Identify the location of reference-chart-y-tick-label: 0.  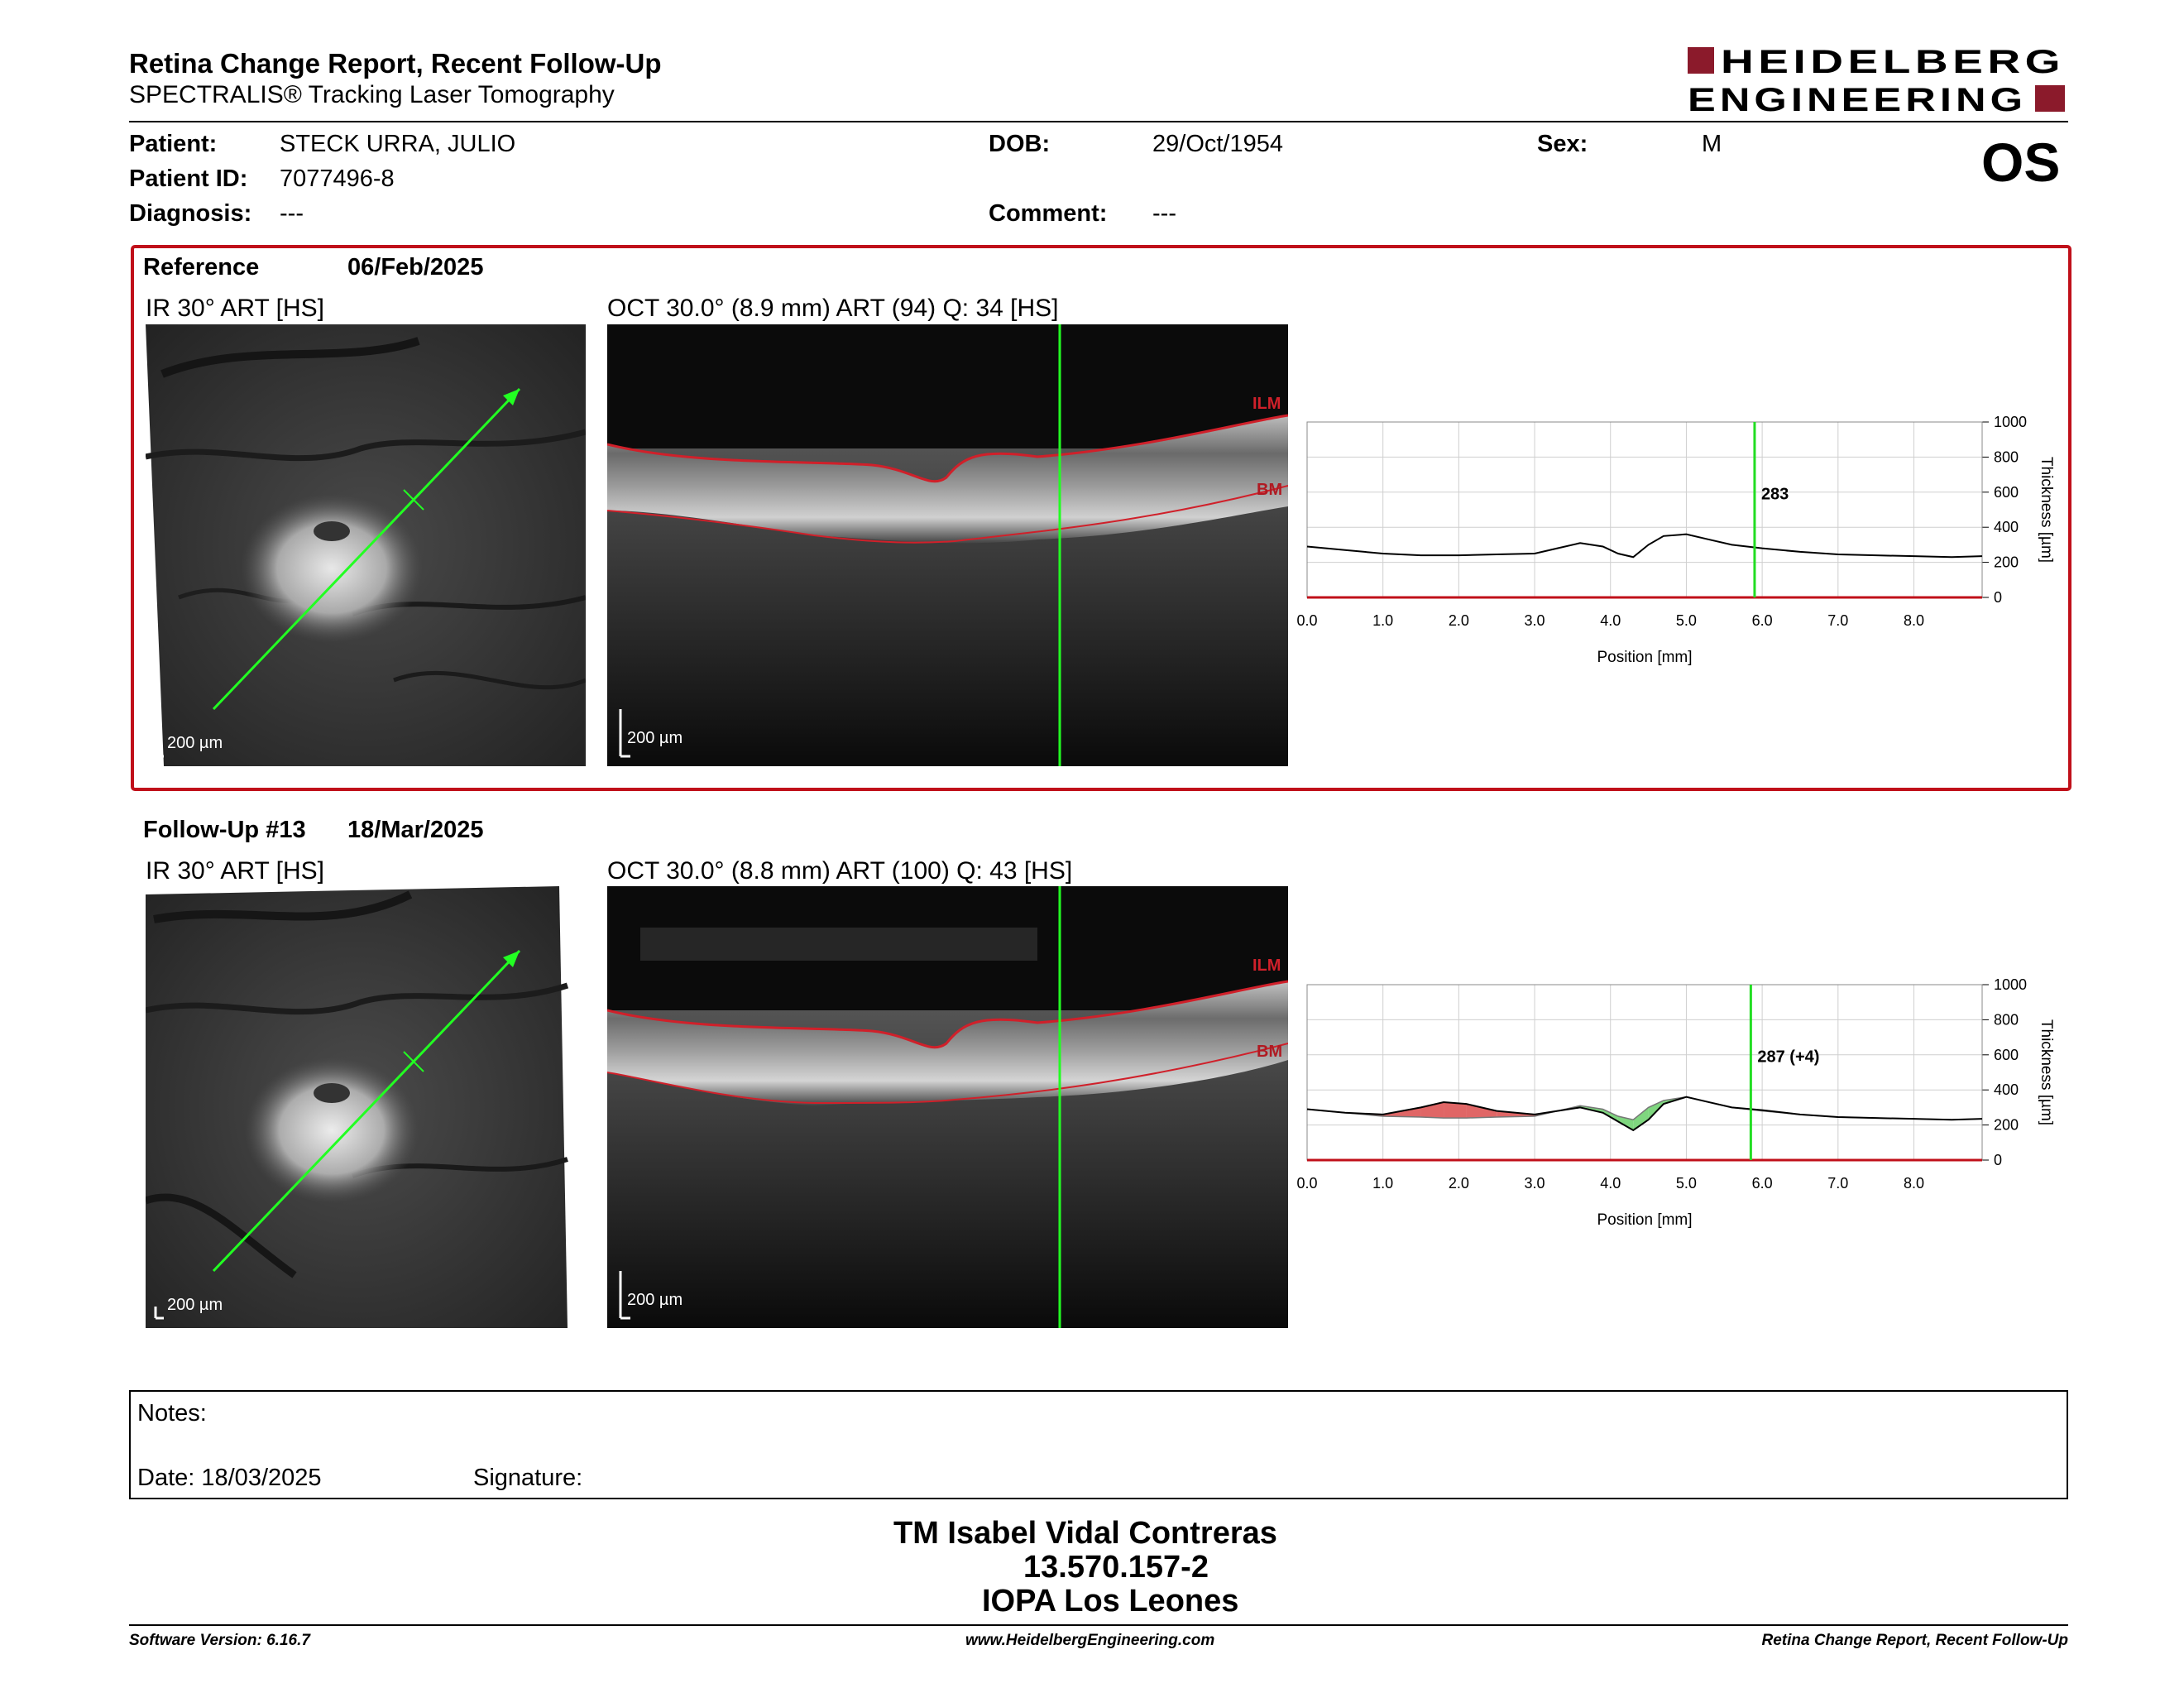
(1998, 597).